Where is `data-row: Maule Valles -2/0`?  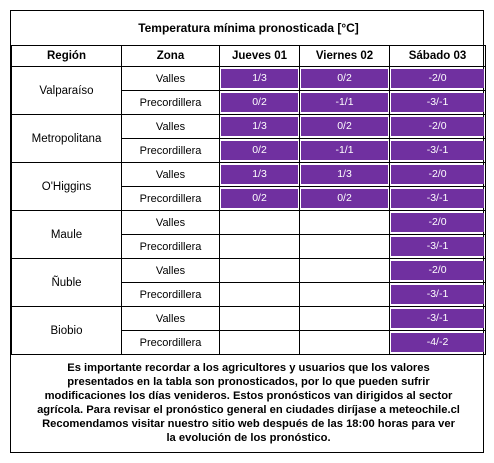
data-row: Maule Valles -2/0 is located at coordinates (248, 234).